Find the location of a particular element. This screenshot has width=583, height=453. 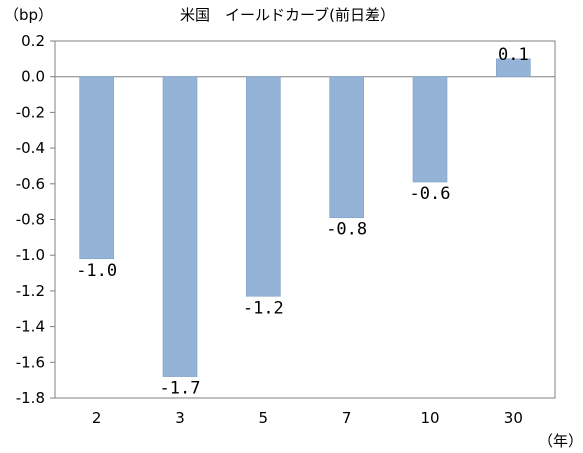

y-axis-unit-label: （bp） is located at coordinates (28, 15).